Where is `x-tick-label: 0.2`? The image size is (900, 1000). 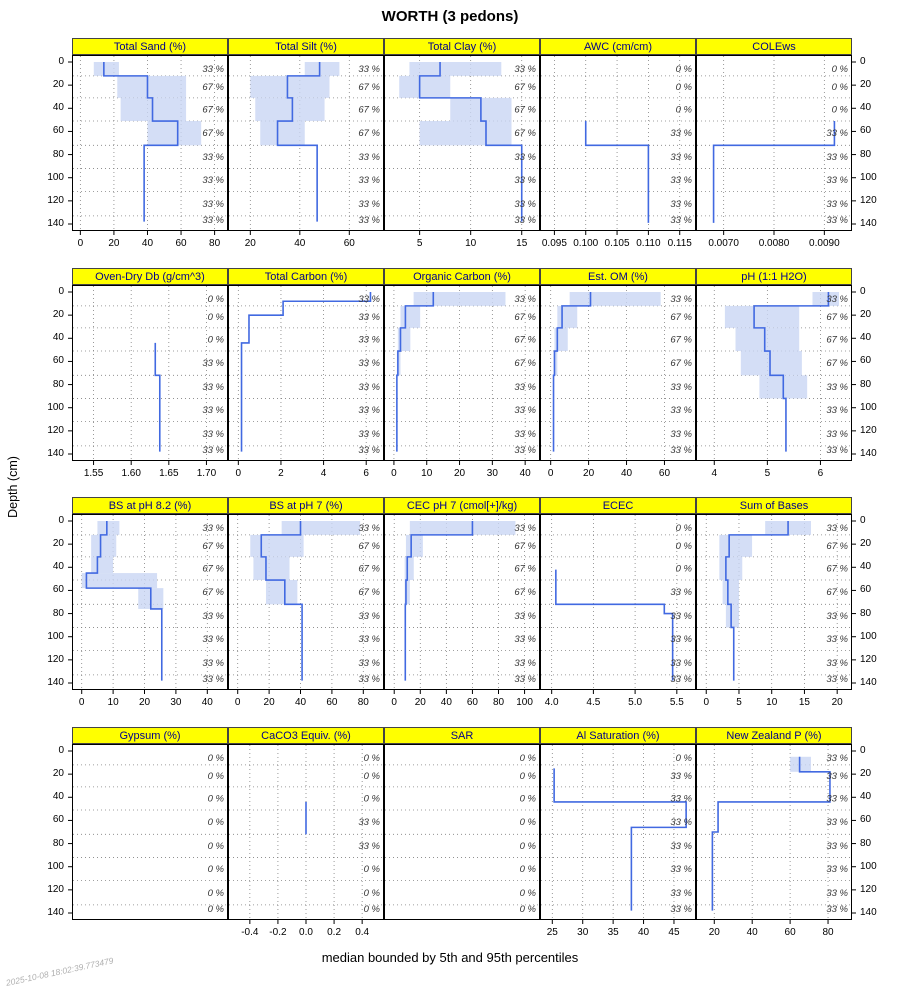 x-tick-label: 0.2 is located at coordinates (334, 932).